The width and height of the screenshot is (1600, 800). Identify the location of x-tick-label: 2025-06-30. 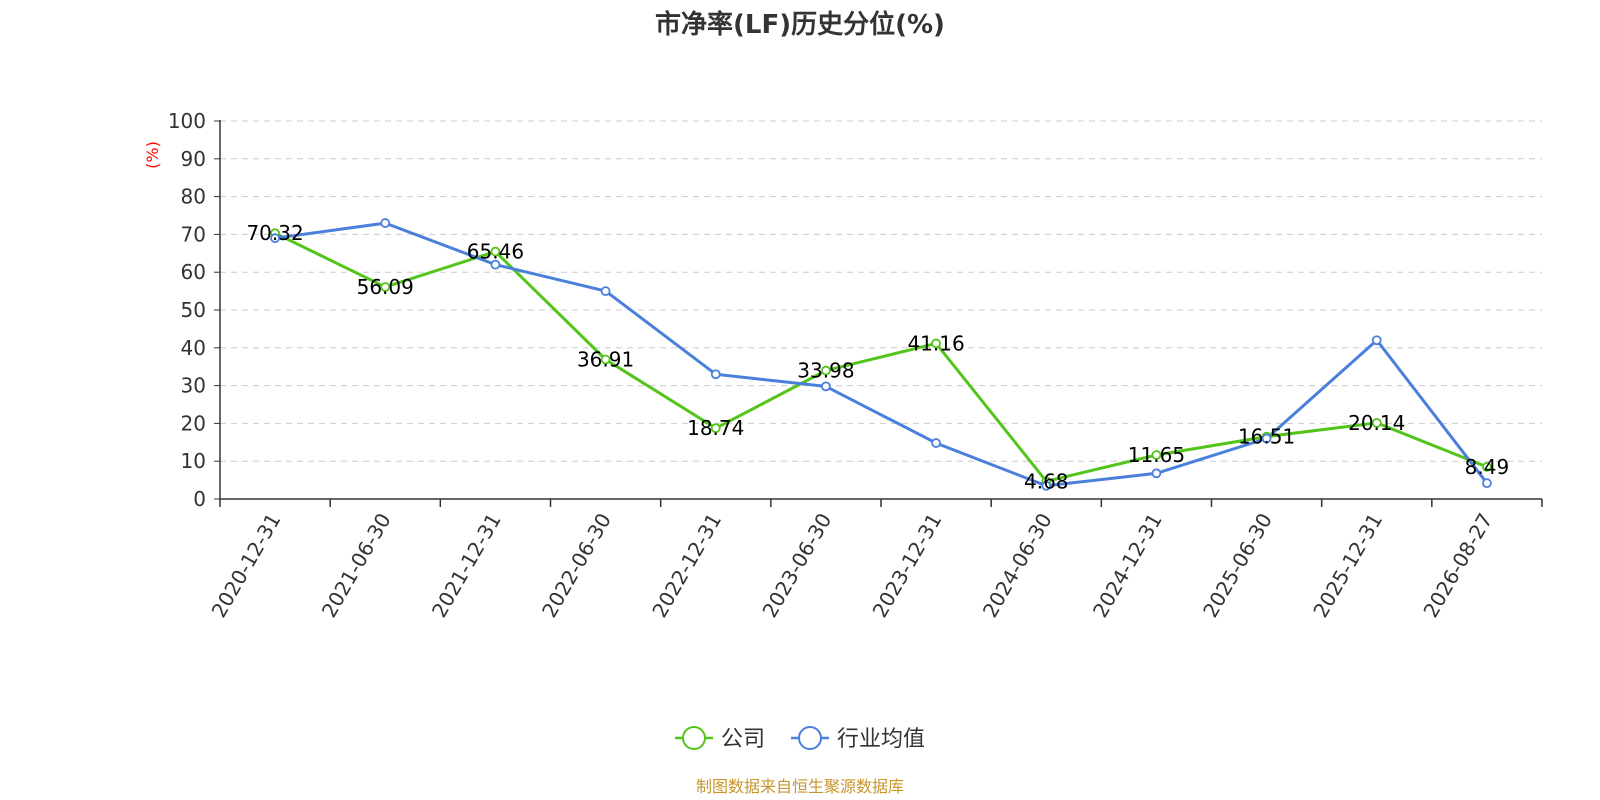
(1237, 565).